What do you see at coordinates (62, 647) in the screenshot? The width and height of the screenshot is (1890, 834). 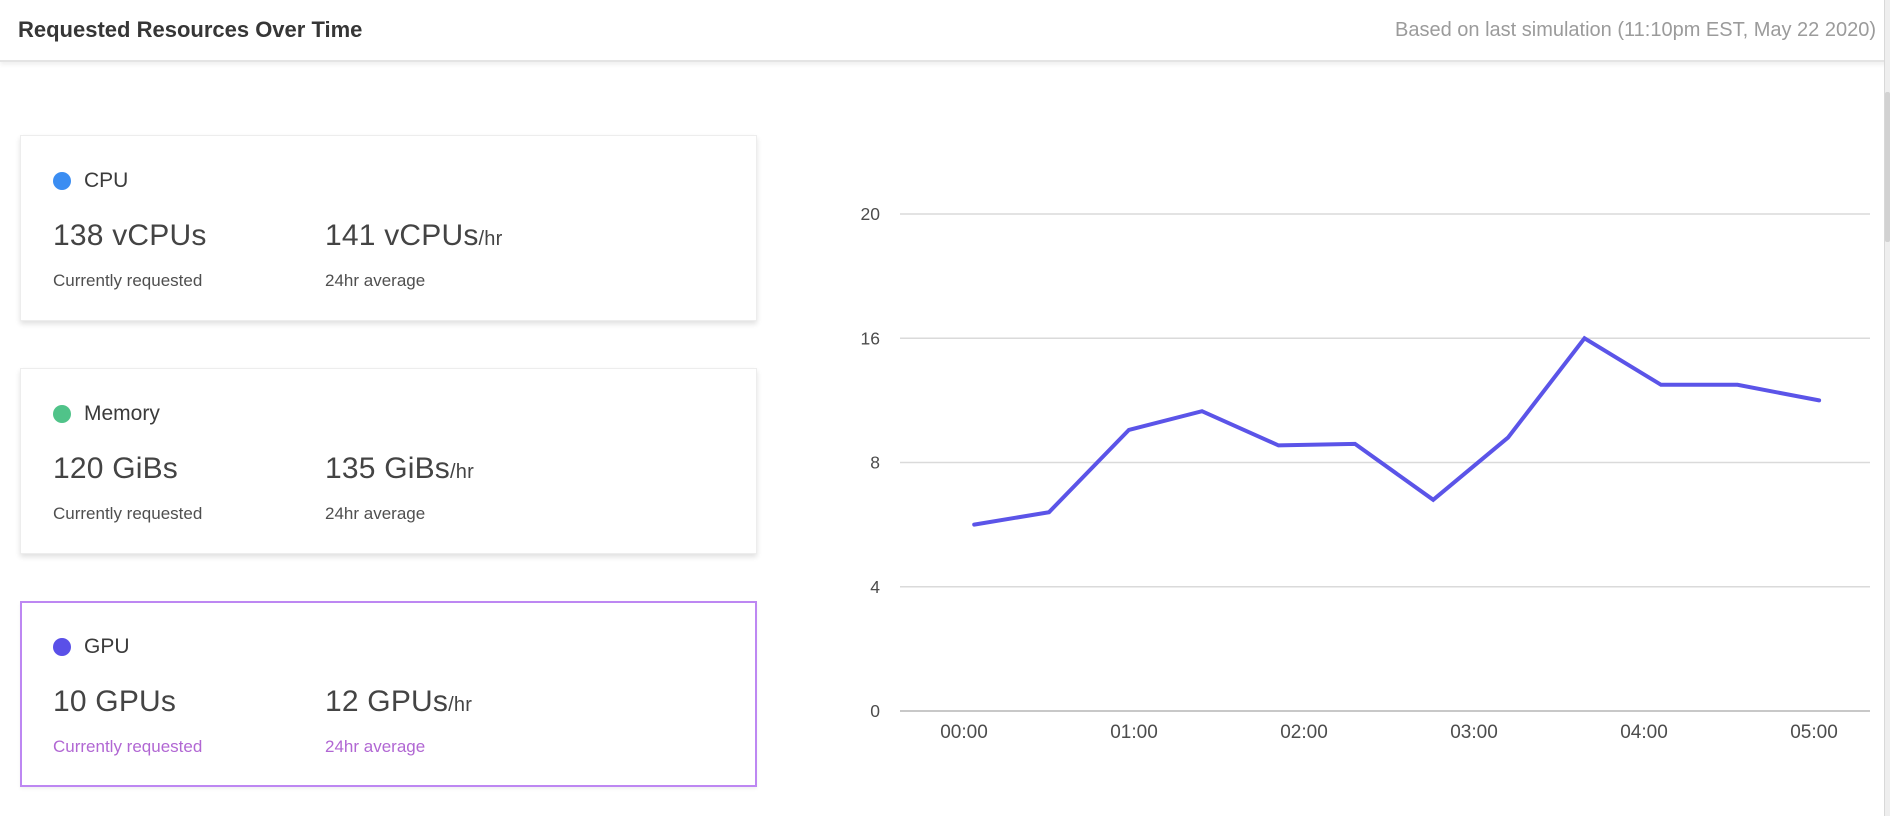 I see `gpu-legend-dot-icon` at bounding box center [62, 647].